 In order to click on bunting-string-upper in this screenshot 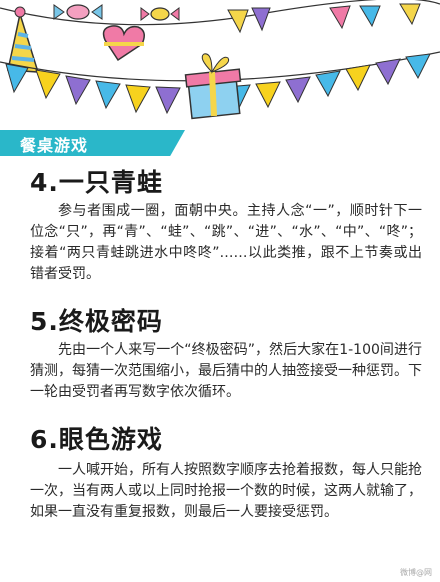, I will do `click(220, 13)`.